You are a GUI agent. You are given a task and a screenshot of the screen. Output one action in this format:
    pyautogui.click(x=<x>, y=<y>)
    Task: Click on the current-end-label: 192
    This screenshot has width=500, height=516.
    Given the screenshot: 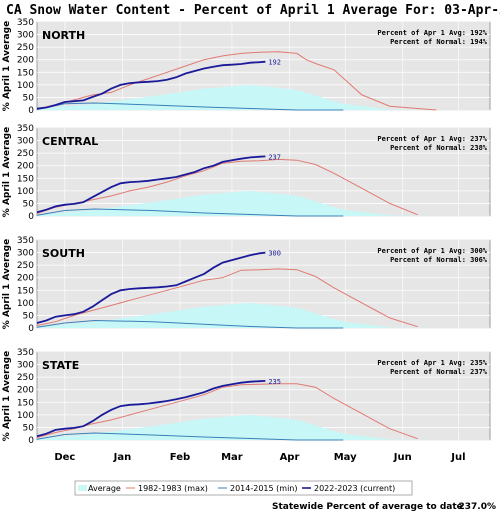 What is the action you would take?
    pyautogui.click(x=274, y=63)
    